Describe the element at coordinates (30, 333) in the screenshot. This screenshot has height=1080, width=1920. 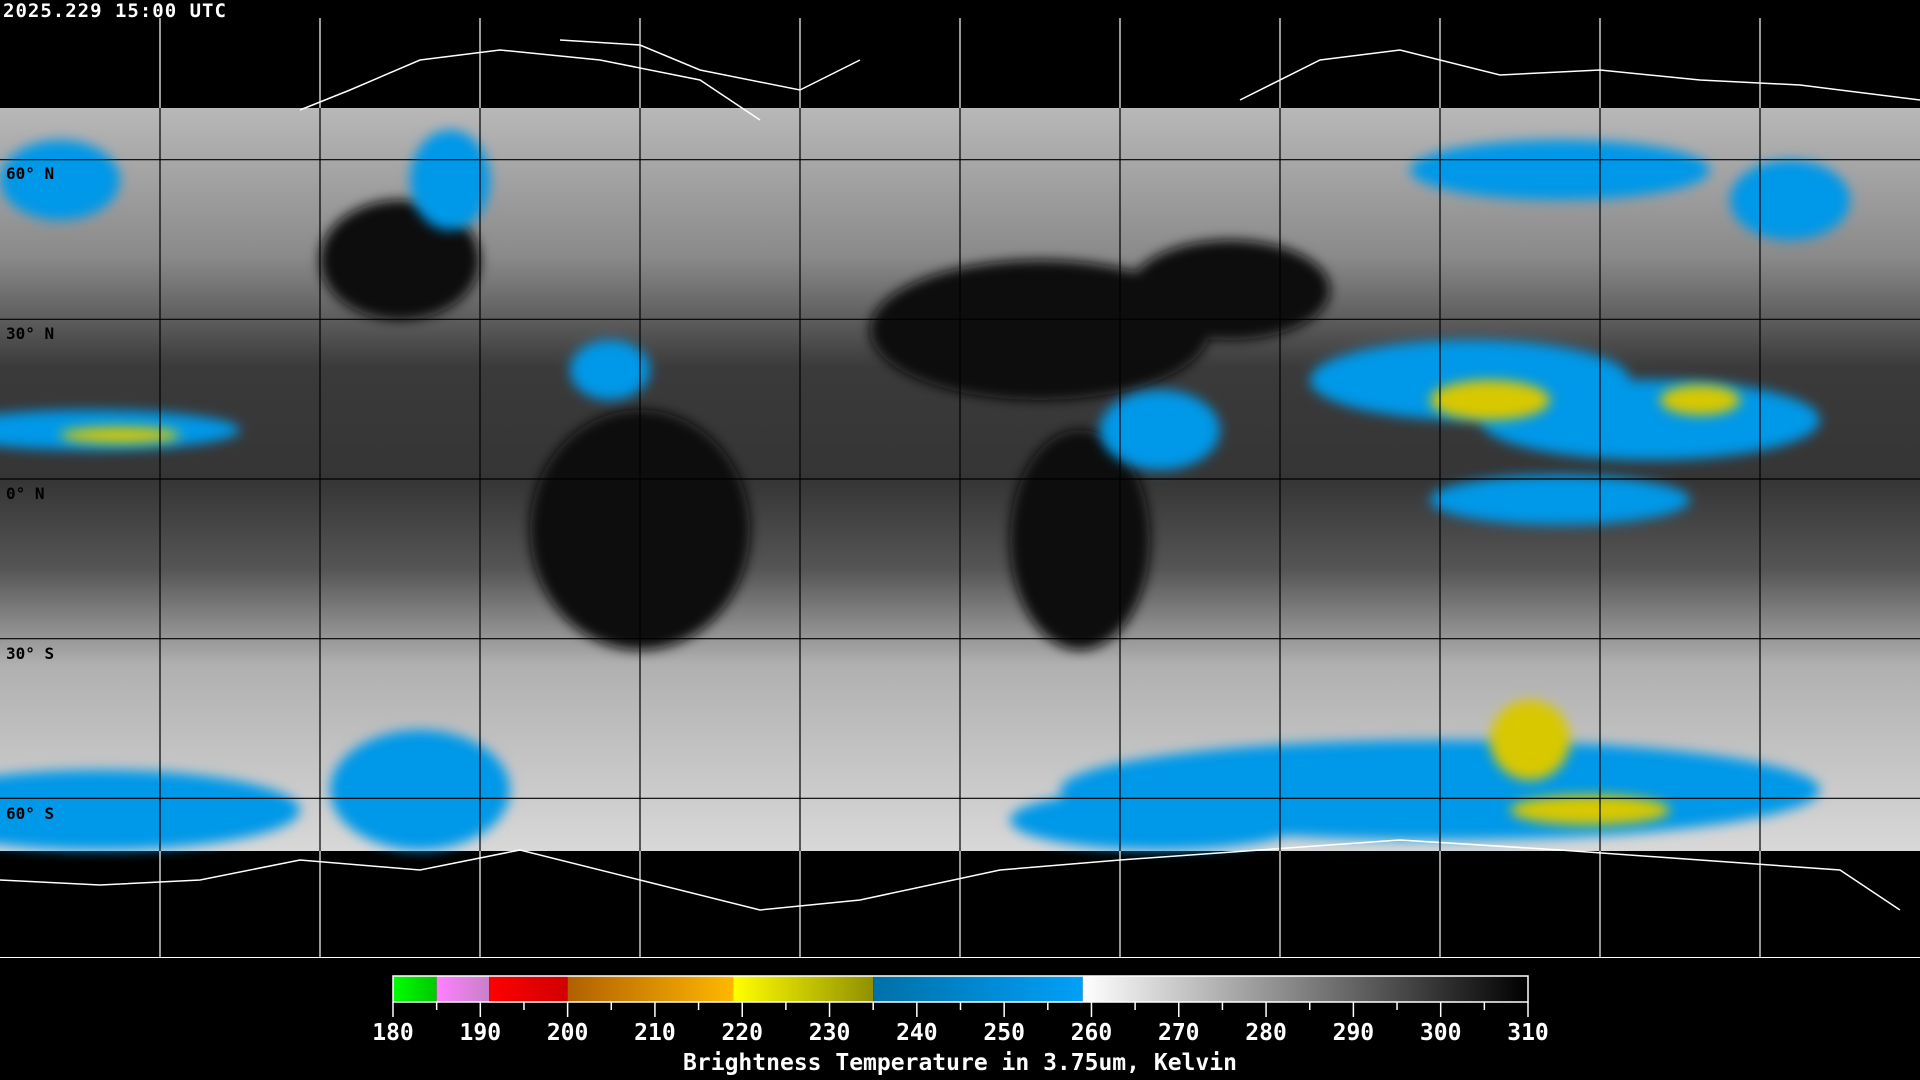
I see `lat-label-30n: 30° N` at that location.